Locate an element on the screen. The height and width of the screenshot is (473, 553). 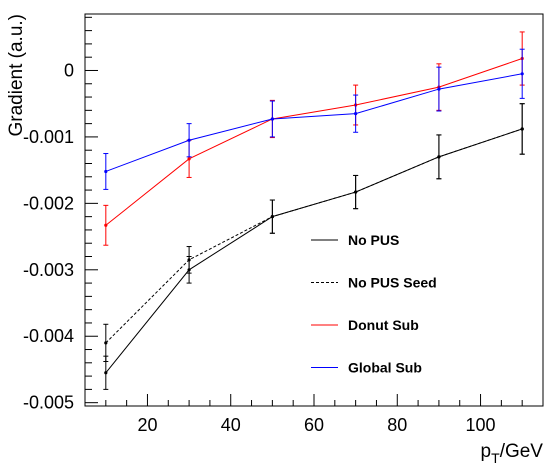
x-tick-label: 60 is located at coordinates (314, 425).